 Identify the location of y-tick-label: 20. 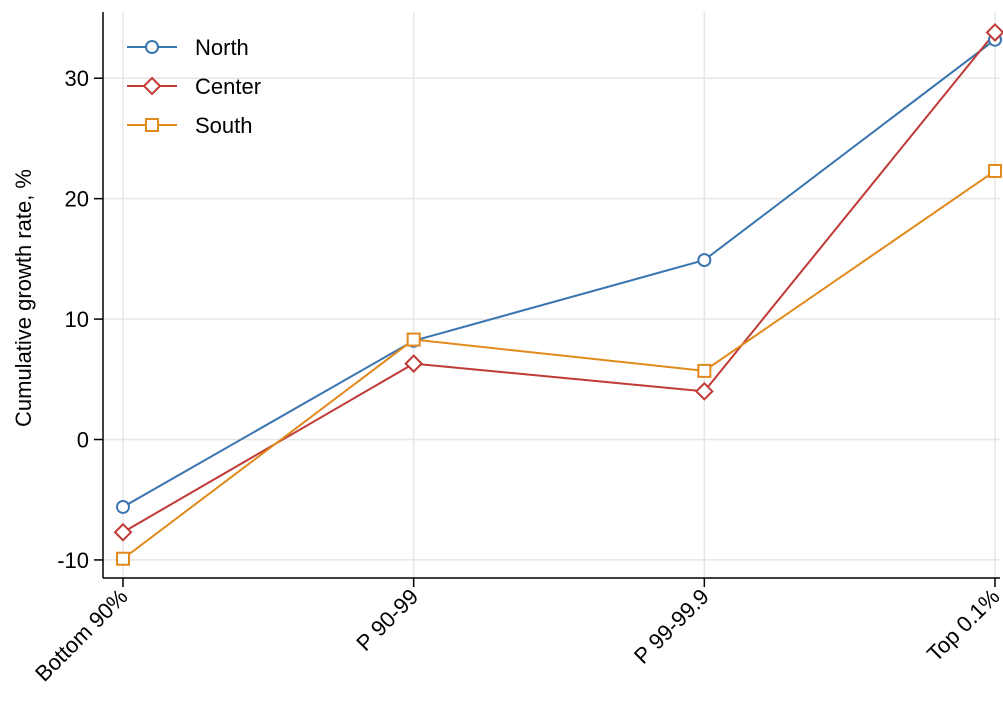
(77, 199).